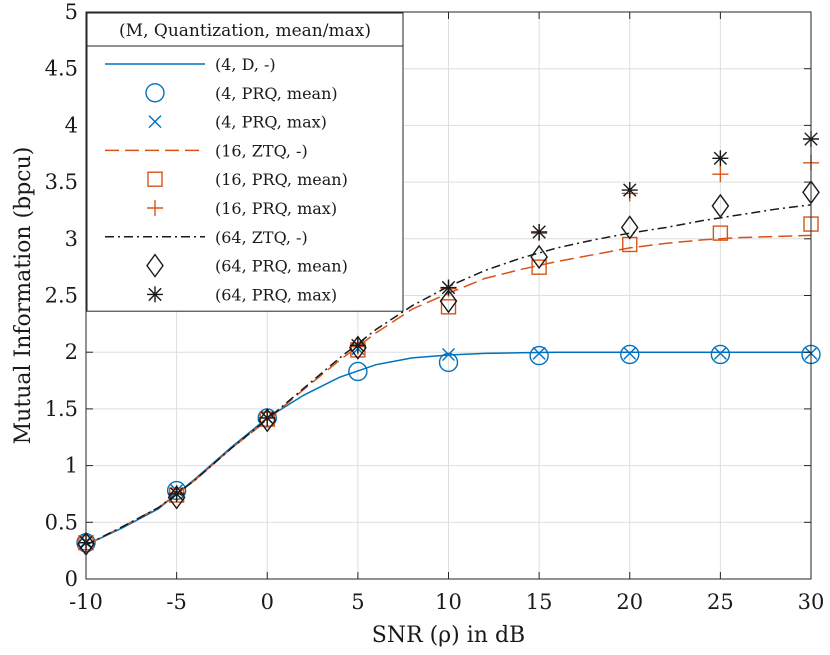 The image size is (830, 655). Describe the element at coordinates (71, 352) in the screenshot. I see `y-tick-label: 2` at that location.